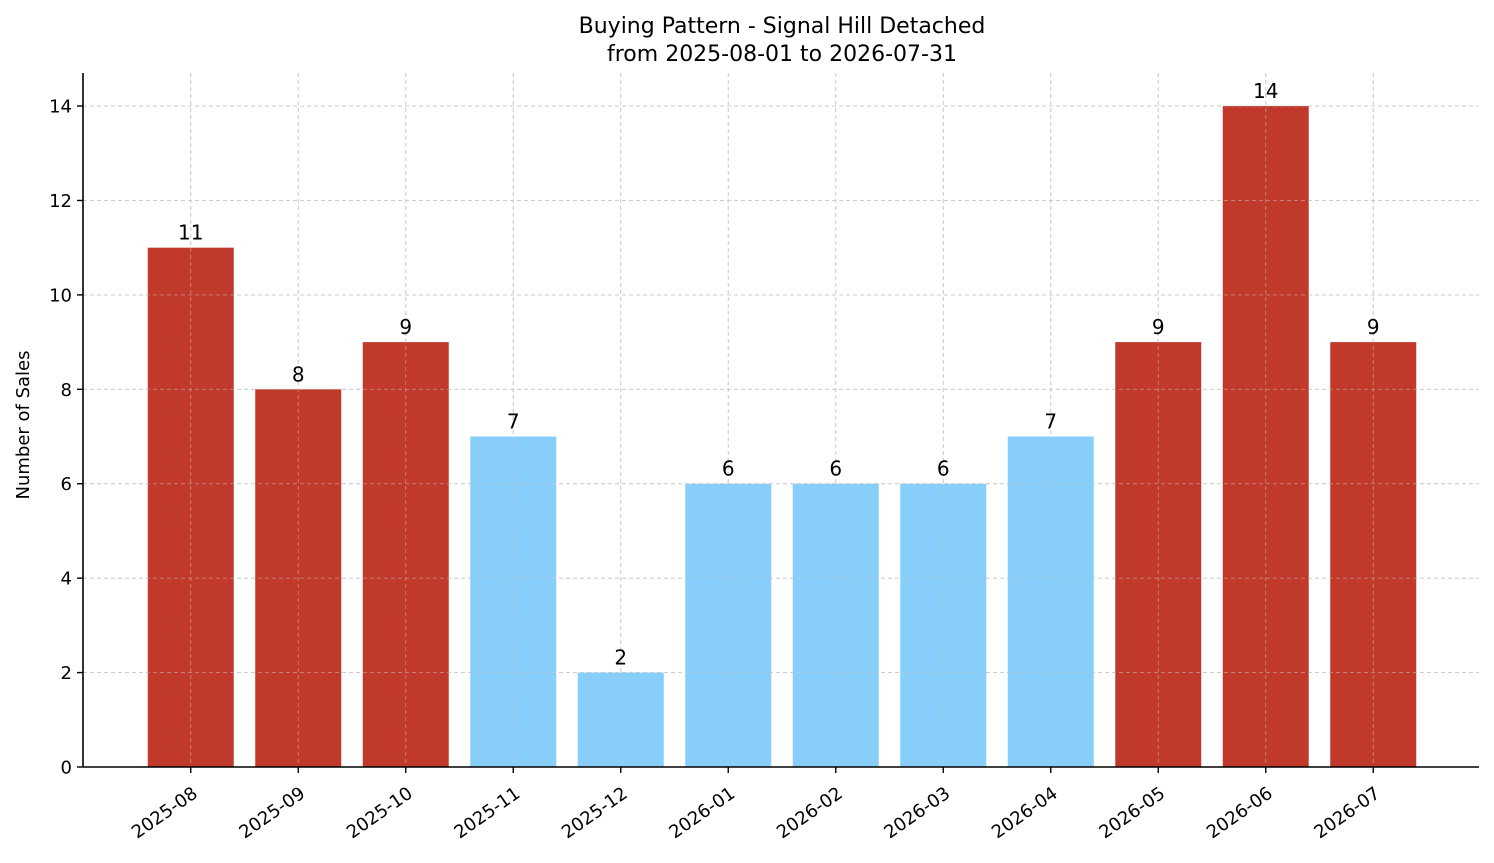 This screenshot has width=1494, height=863. Describe the element at coordinates (60, 201) in the screenshot. I see `y-tick-label: 12` at that location.